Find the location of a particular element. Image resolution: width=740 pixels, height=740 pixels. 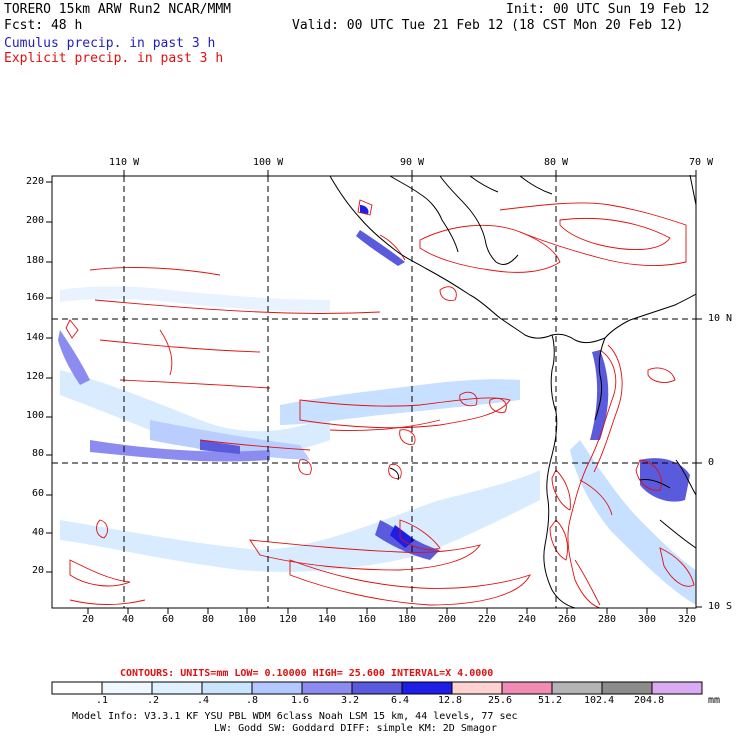

y-tick-220: 220 is located at coordinates (35, 181).